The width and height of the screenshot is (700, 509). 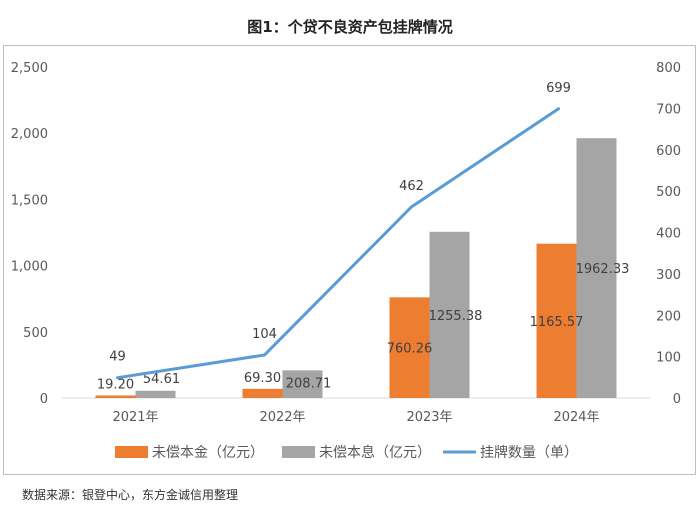 I want to click on y-left-tick-label: 1,500, so click(x=29, y=200).